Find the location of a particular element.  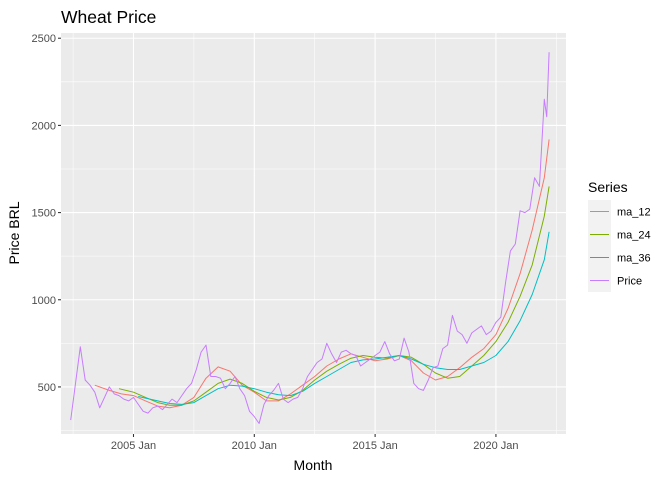

legend-label-ma-36: ma_36 is located at coordinates (634, 259).